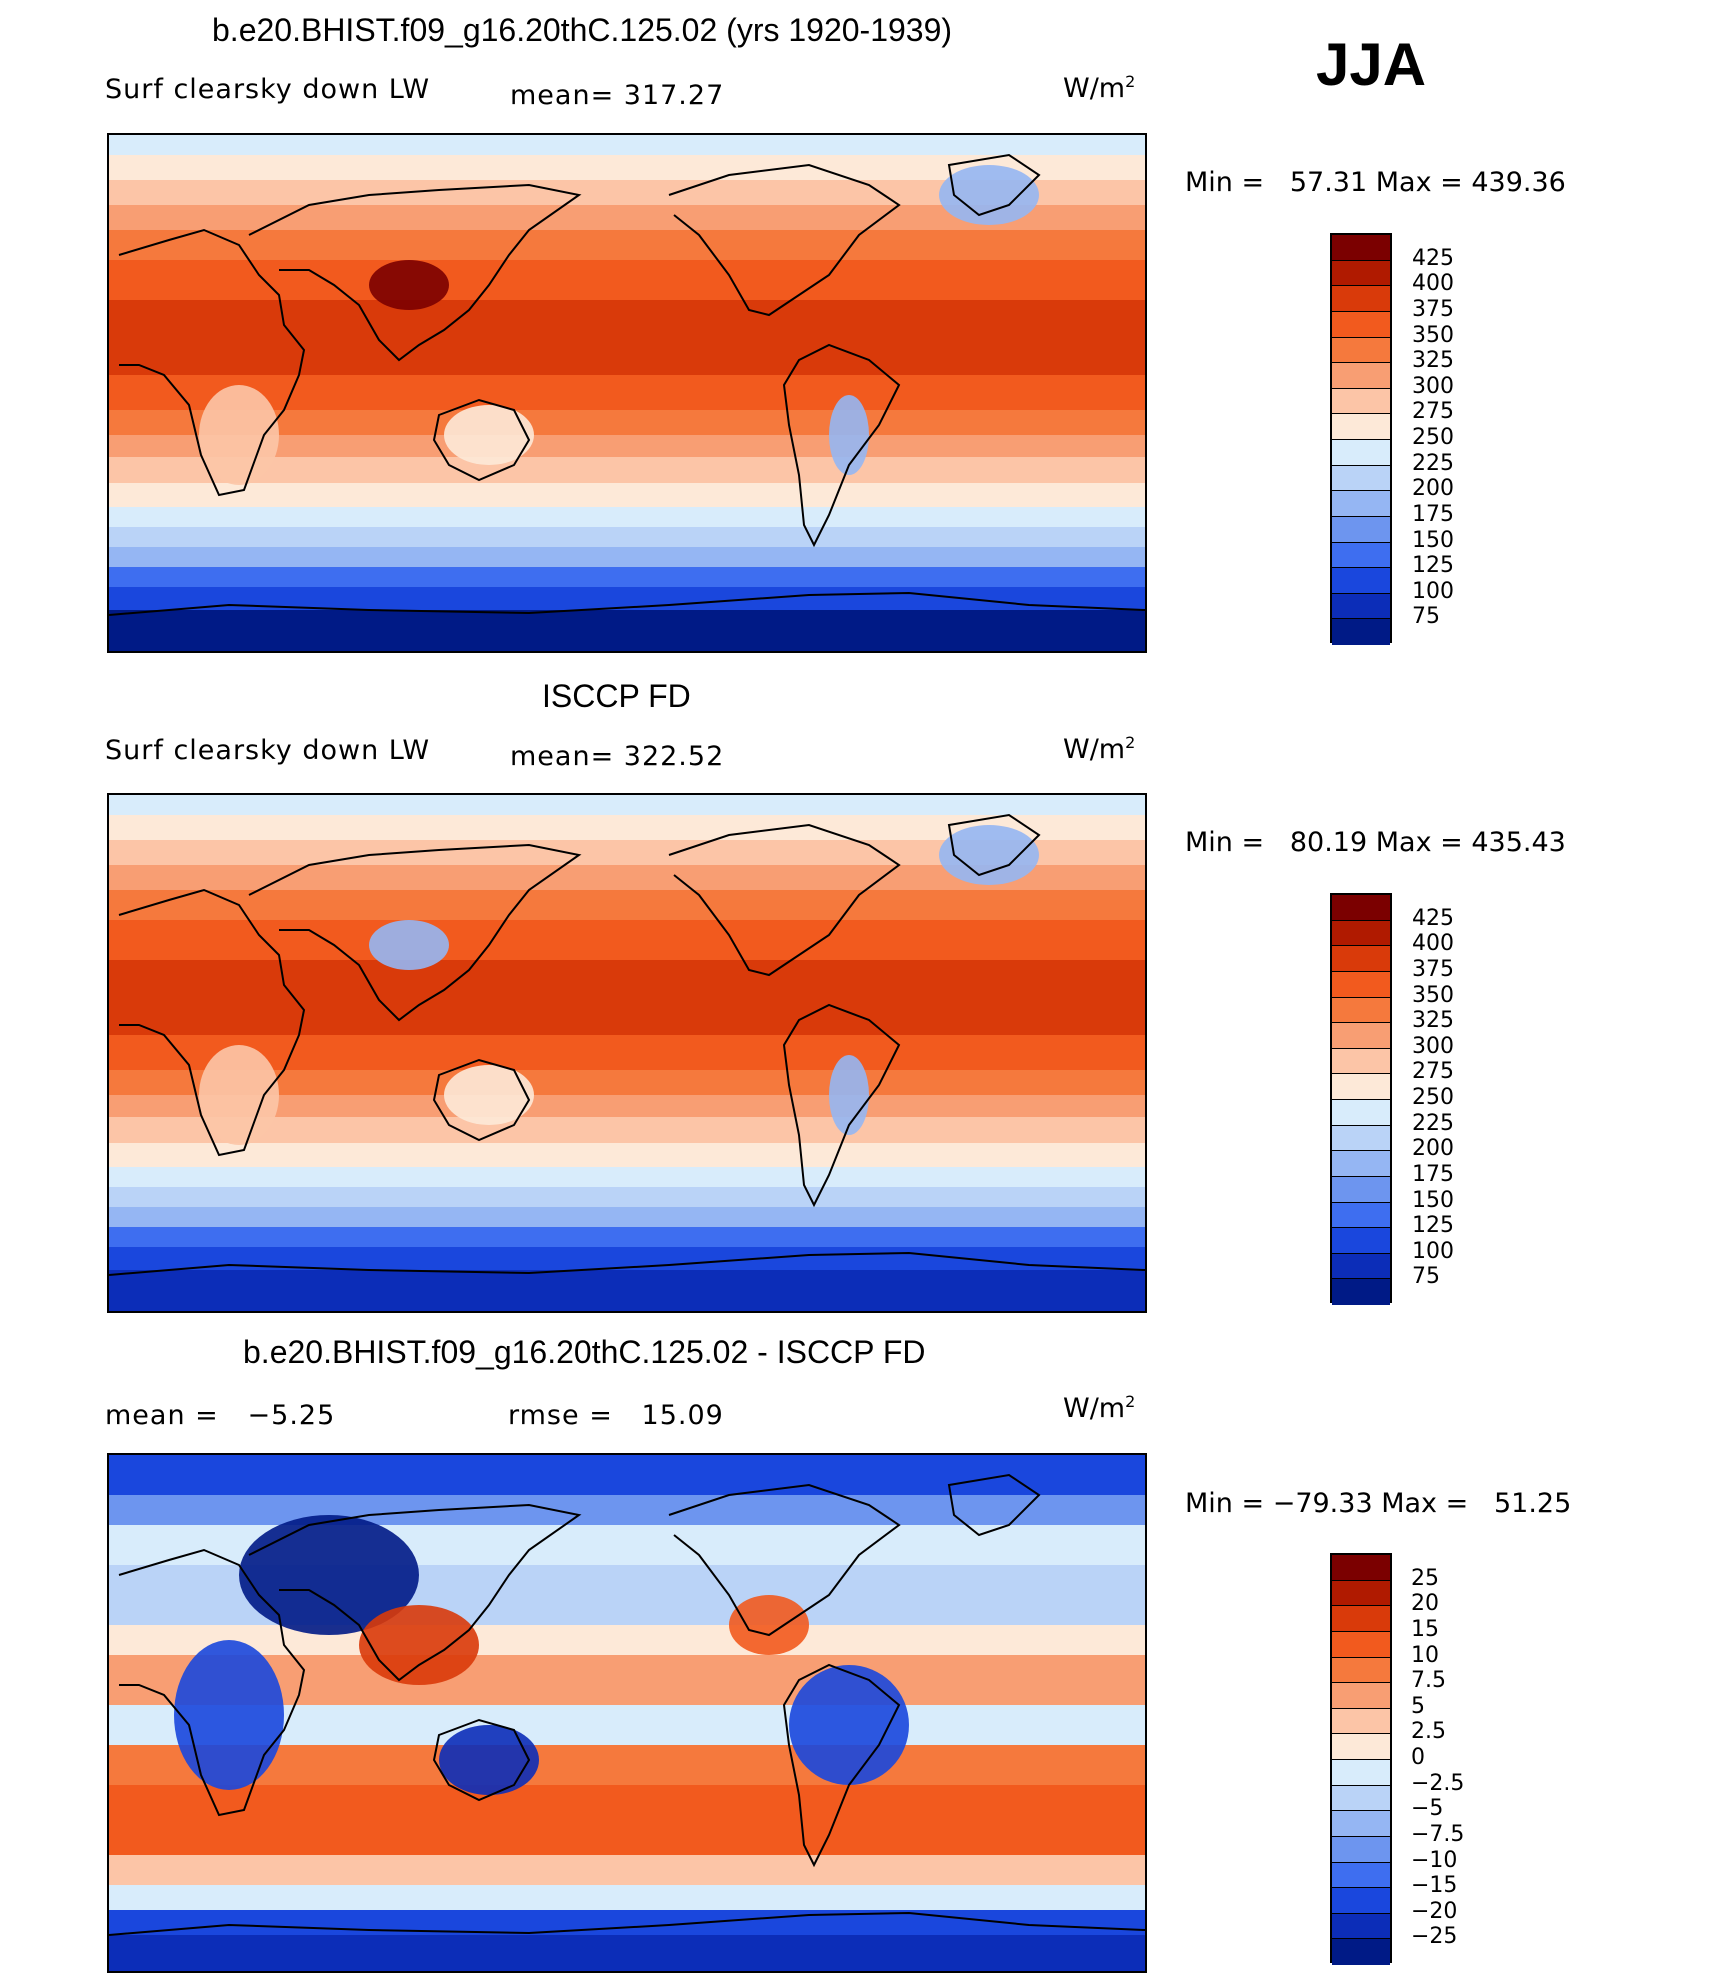  What do you see at coordinates (1434, 1911) in the screenshot?
I see `colorbar-label: −20` at bounding box center [1434, 1911].